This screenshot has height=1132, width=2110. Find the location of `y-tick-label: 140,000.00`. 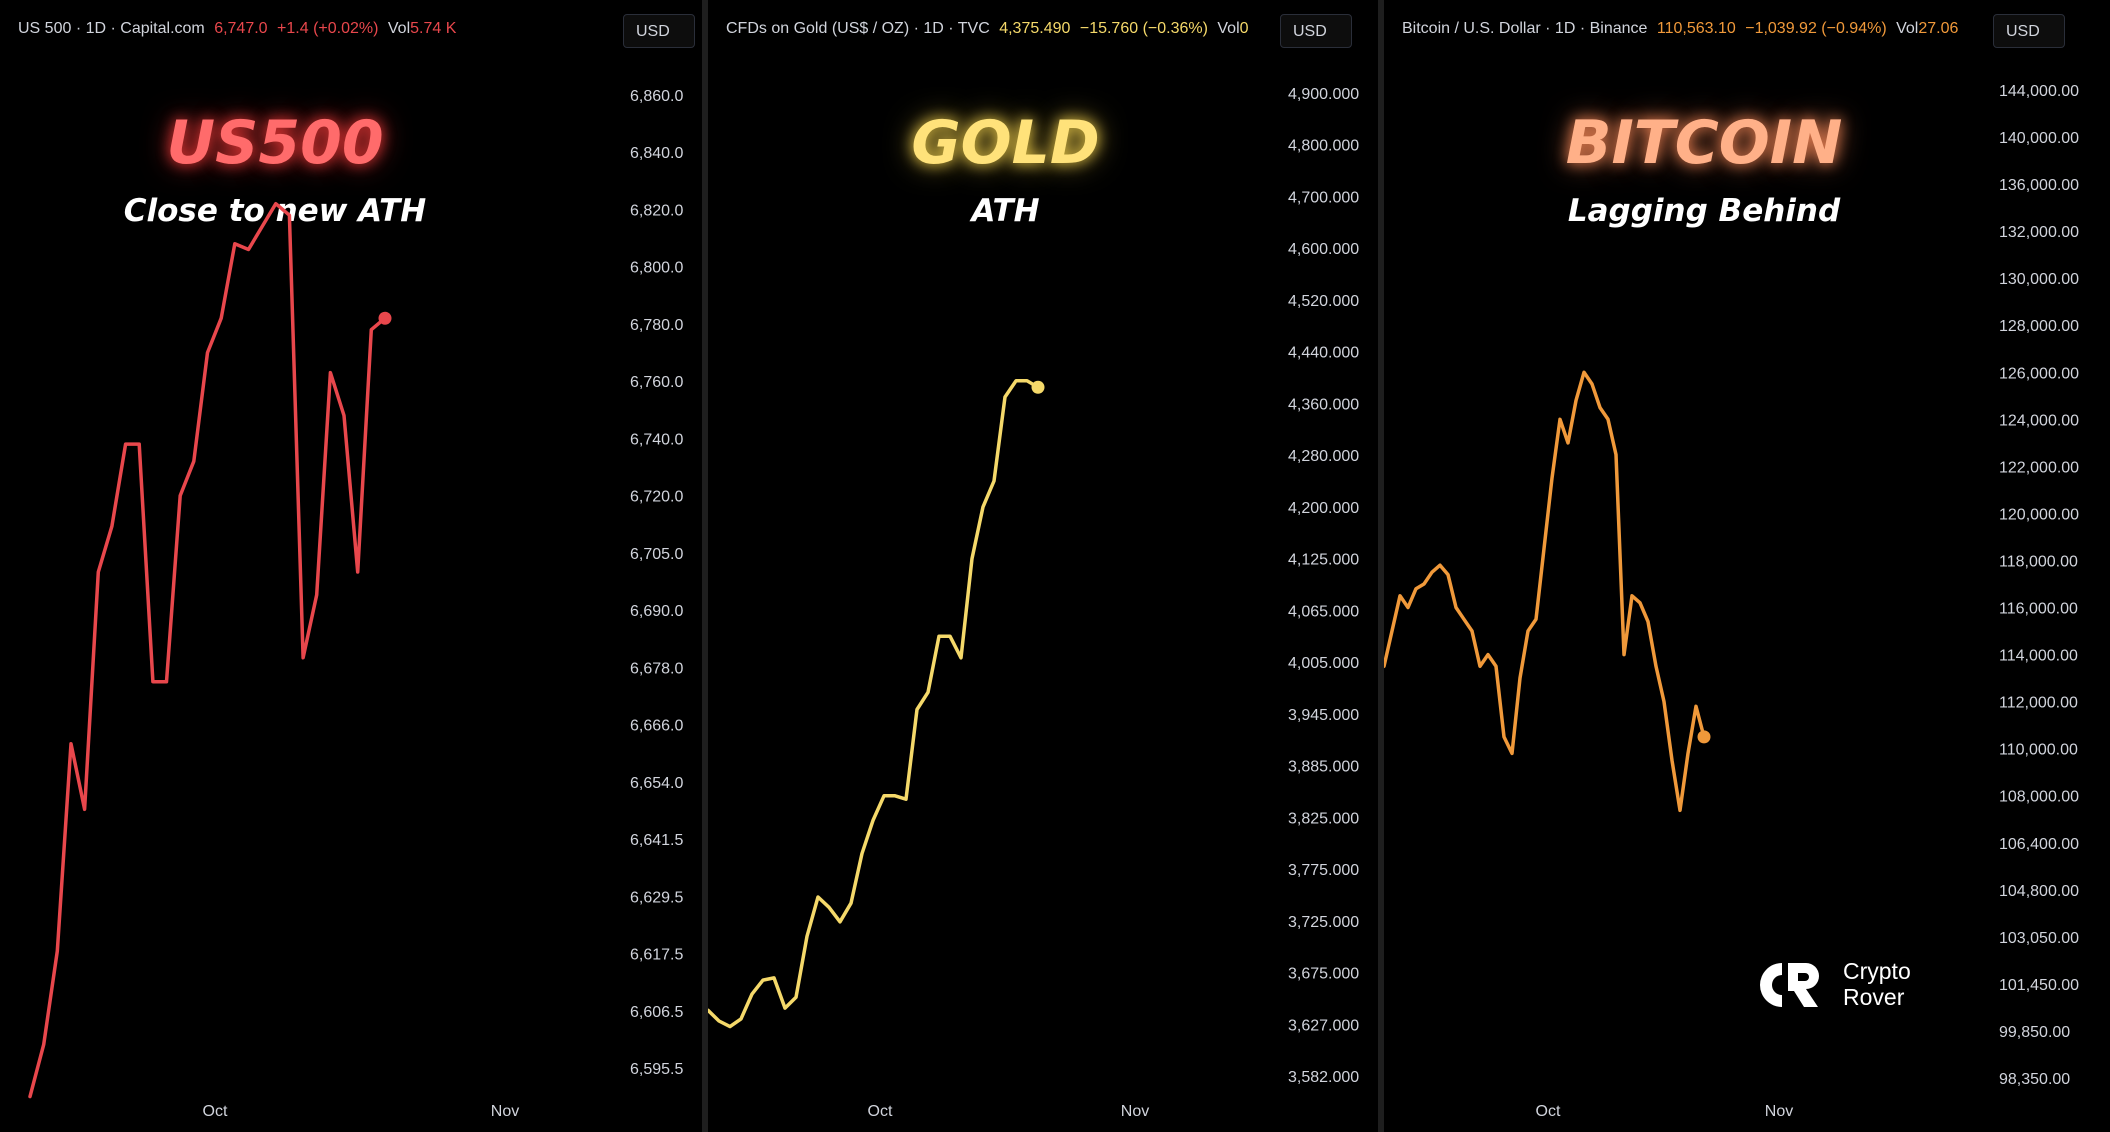

y-tick-label: 140,000.00 is located at coordinates (2039, 138).